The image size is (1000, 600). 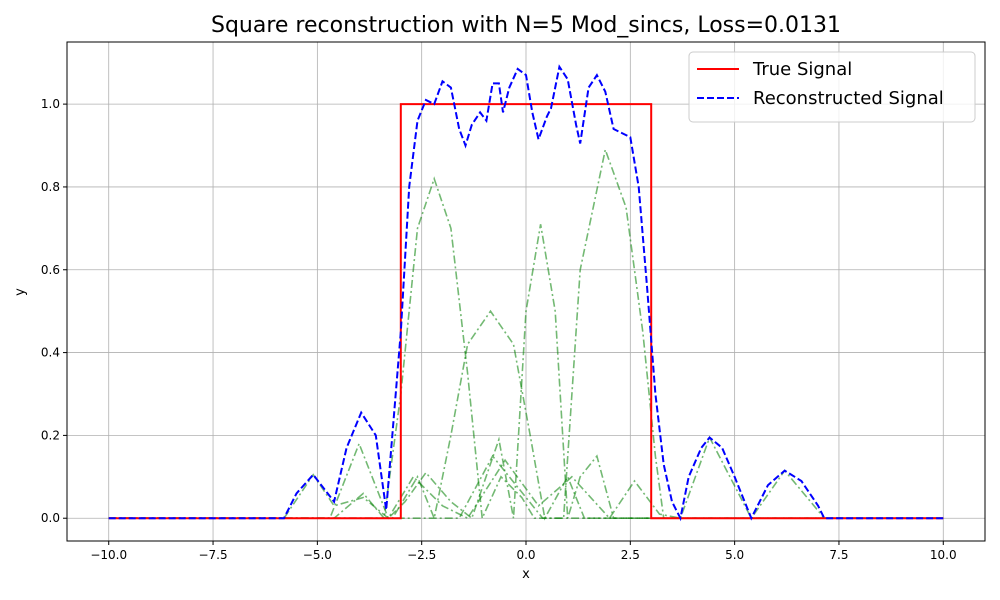 What do you see at coordinates (212, 555) in the screenshot?
I see `x-tick-label: −7.5` at bounding box center [212, 555].